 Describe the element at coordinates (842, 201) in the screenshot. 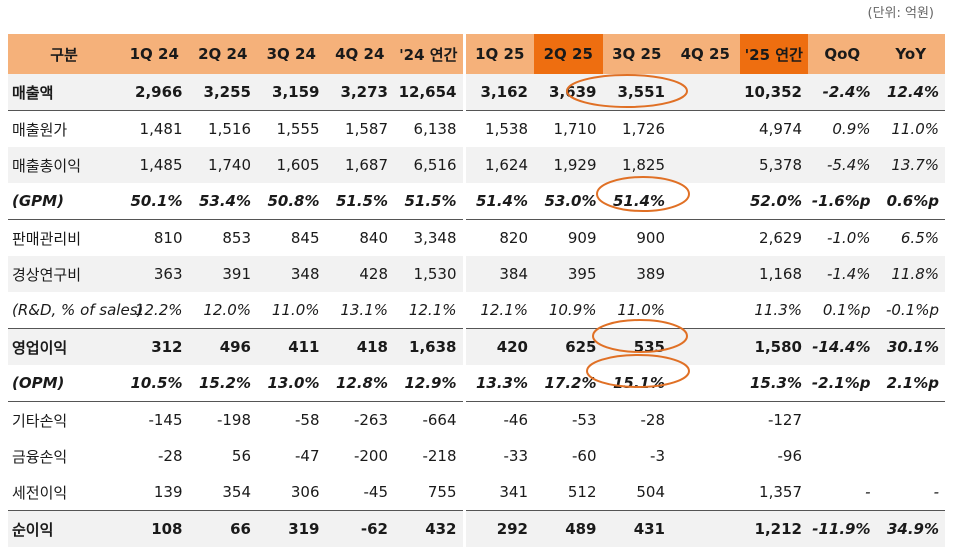

I see `table-cell: -1.6%p` at that location.